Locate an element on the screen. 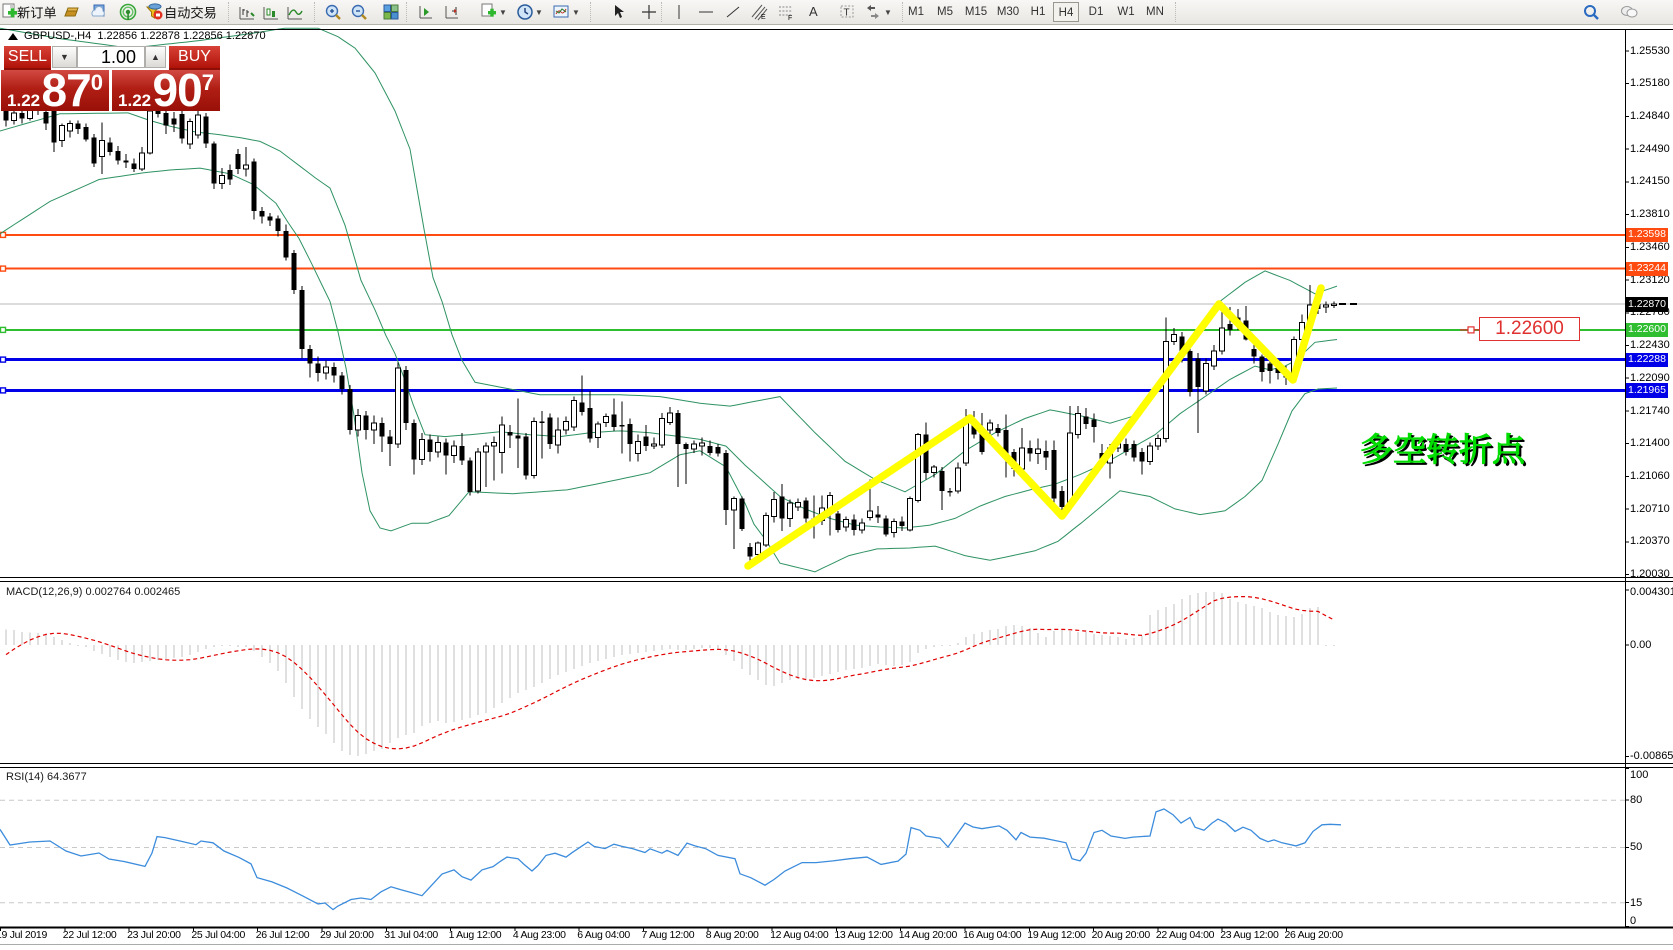 This screenshot has width=1673, height=950. svg-text: T is located at coordinates (847, 13).